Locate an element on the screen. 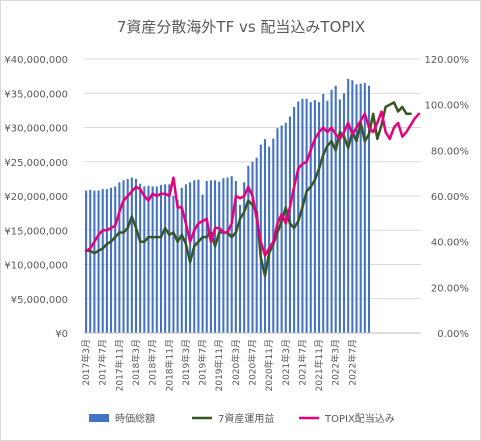 Image resolution: width=481 pixels, height=441 pixels. legend: 時価総額 7資産運用益 TOPIX配当込み is located at coordinates (242, 418).